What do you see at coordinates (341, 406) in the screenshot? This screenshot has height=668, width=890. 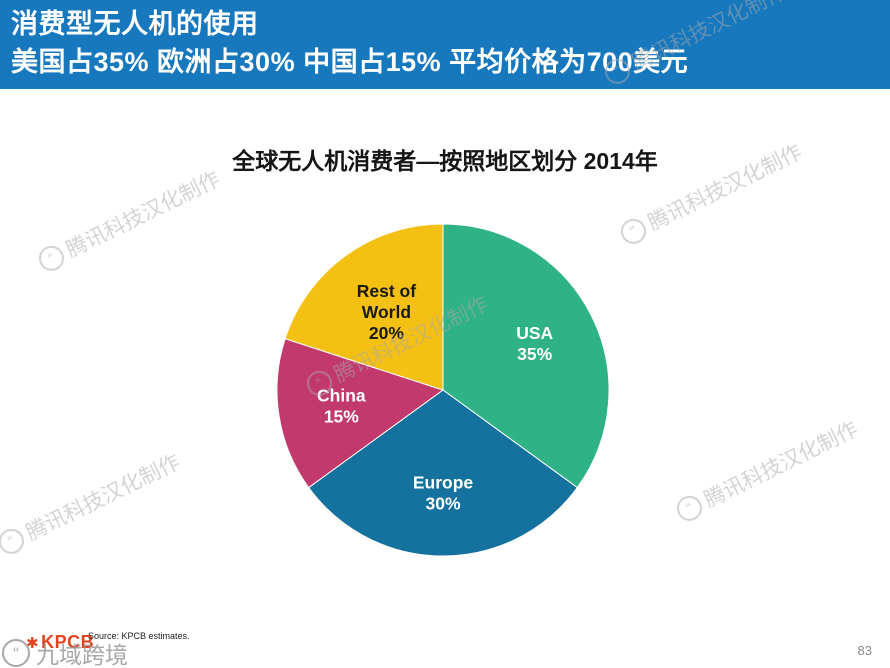 I see `pie-label-china: China 15%` at bounding box center [341, 406].